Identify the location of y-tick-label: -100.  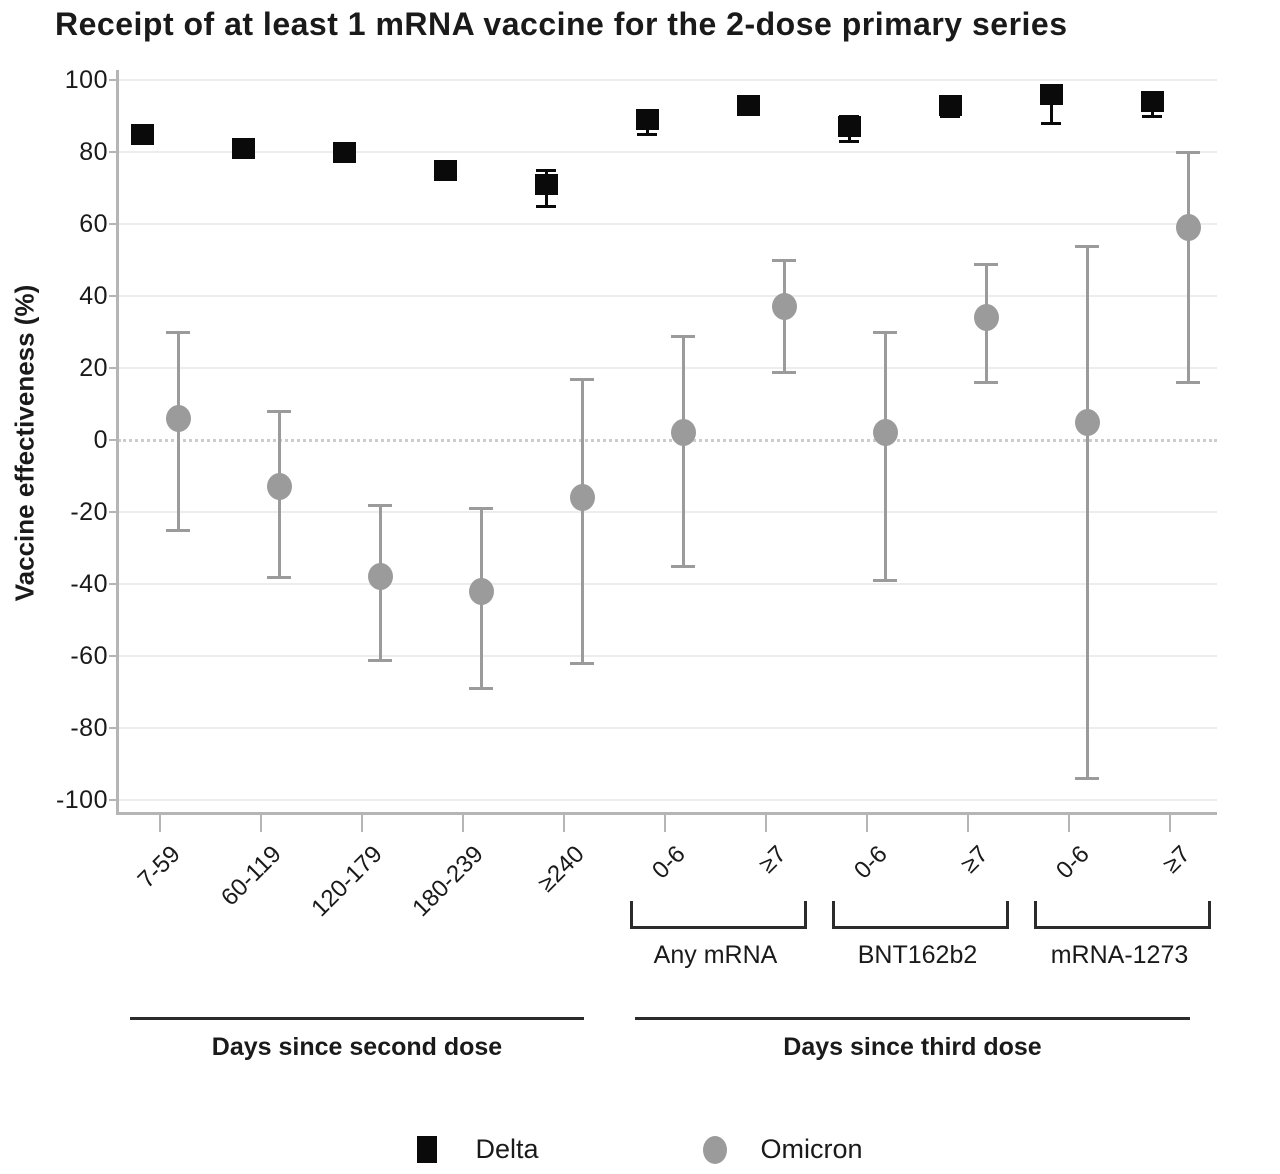
(81, 800).